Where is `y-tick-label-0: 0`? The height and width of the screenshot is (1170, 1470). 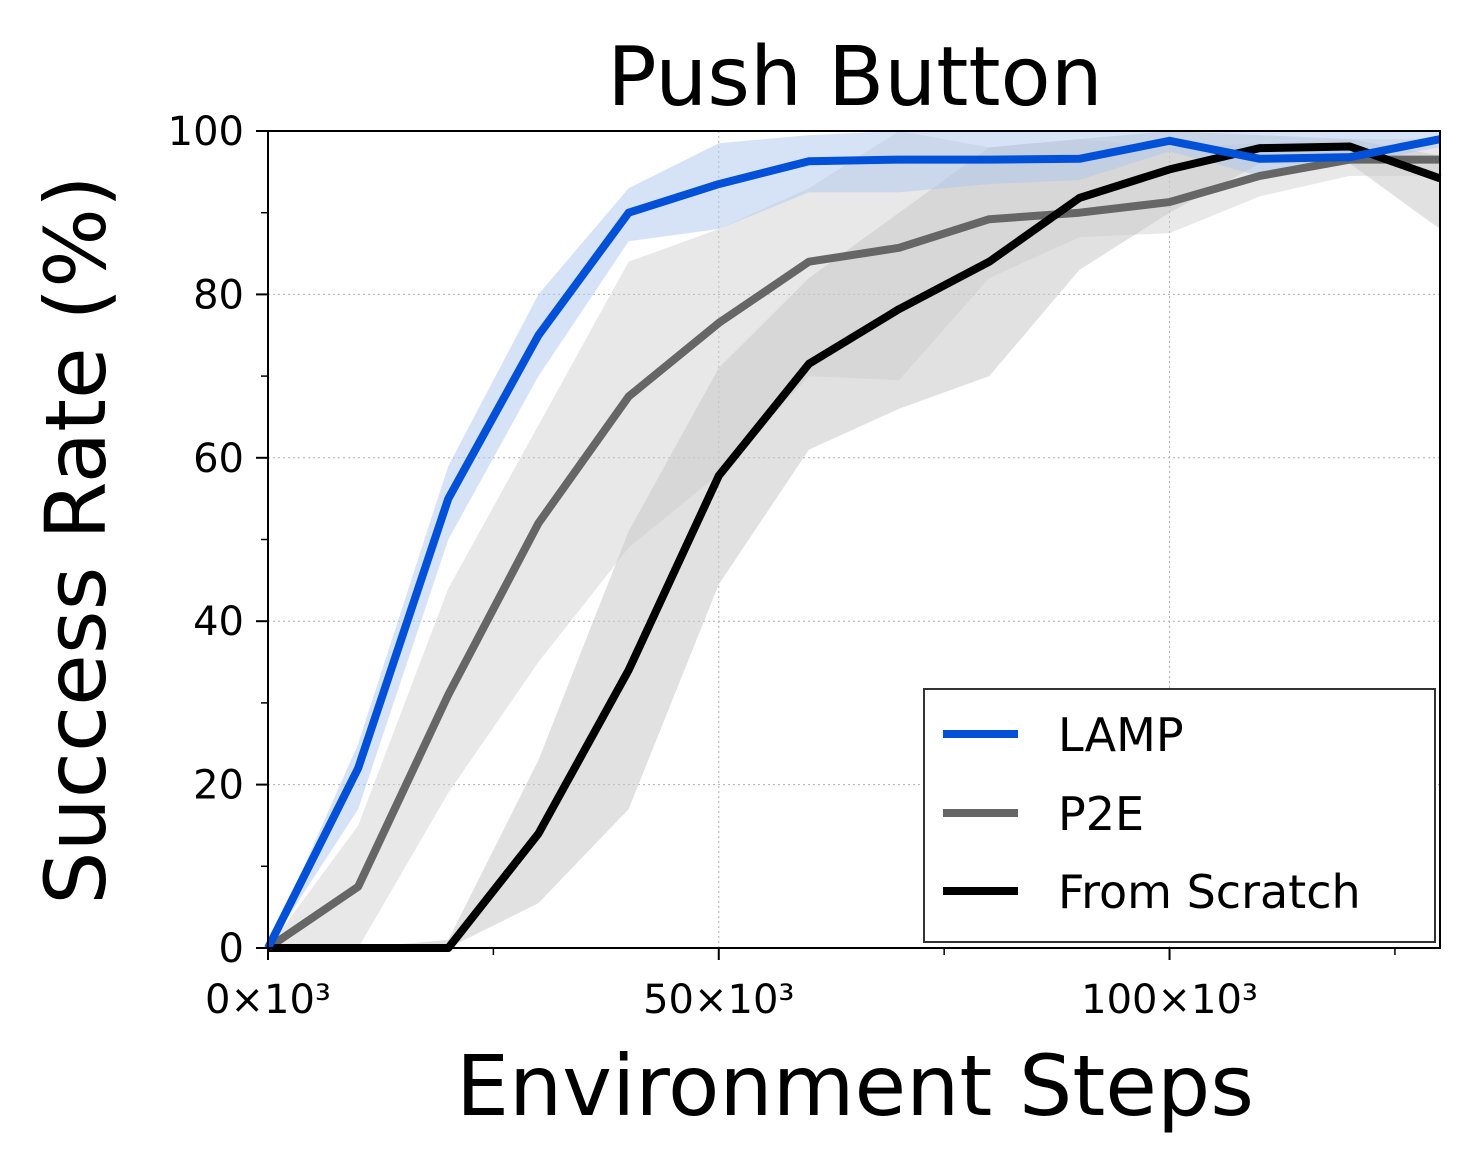 y-tick-label-0: 0 is located at coordinates (231, 949).